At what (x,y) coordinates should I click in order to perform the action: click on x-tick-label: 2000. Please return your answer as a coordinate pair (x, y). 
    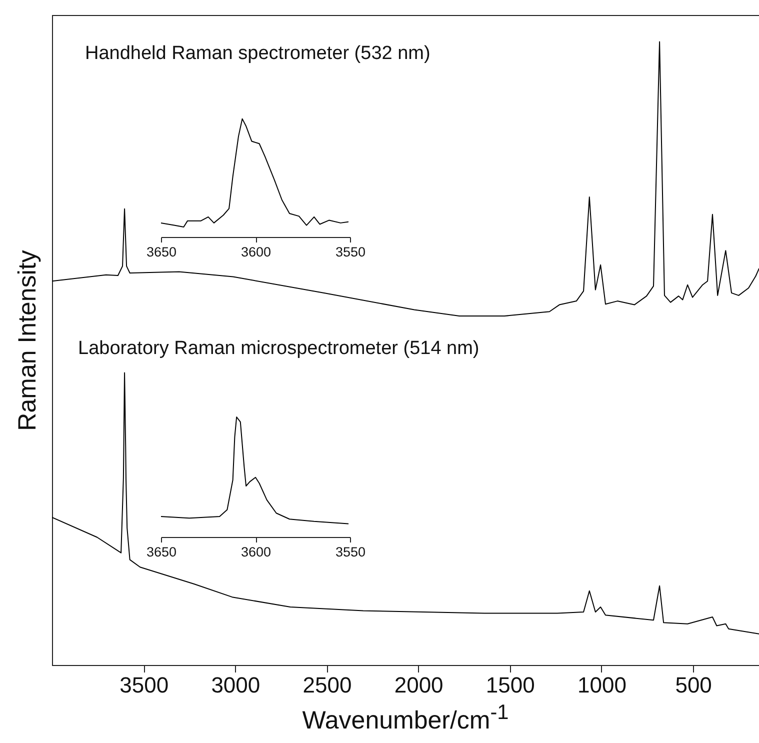
    Looking at the image, I should click on (419, 685).